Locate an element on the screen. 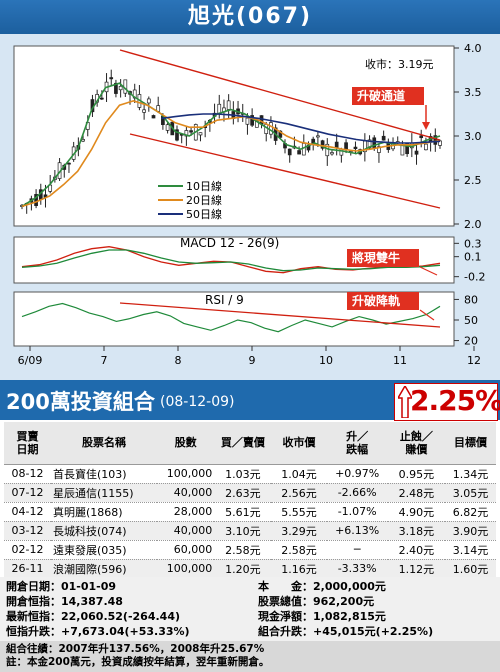  rsi-label: 升破降軌 is located at coordinates (376, 300).